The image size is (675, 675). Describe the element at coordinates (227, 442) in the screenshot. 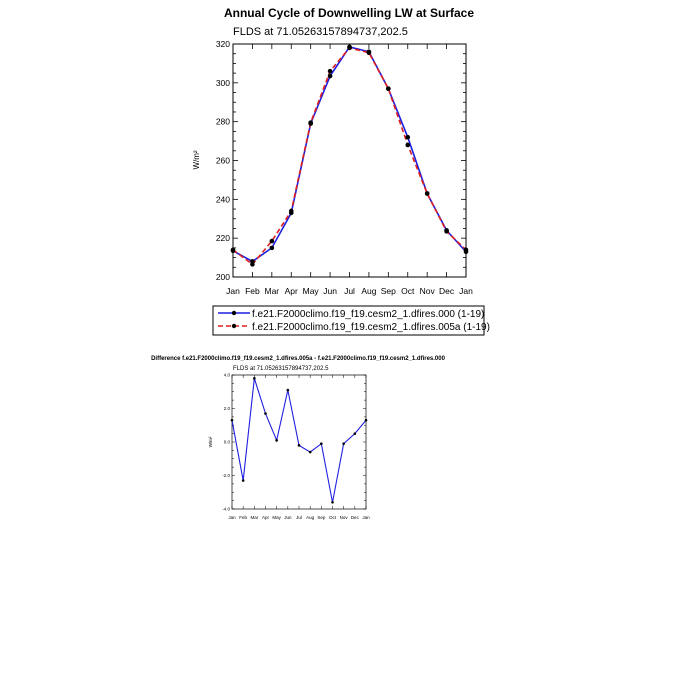

I see `y-tick-label: 0.0` at that location.